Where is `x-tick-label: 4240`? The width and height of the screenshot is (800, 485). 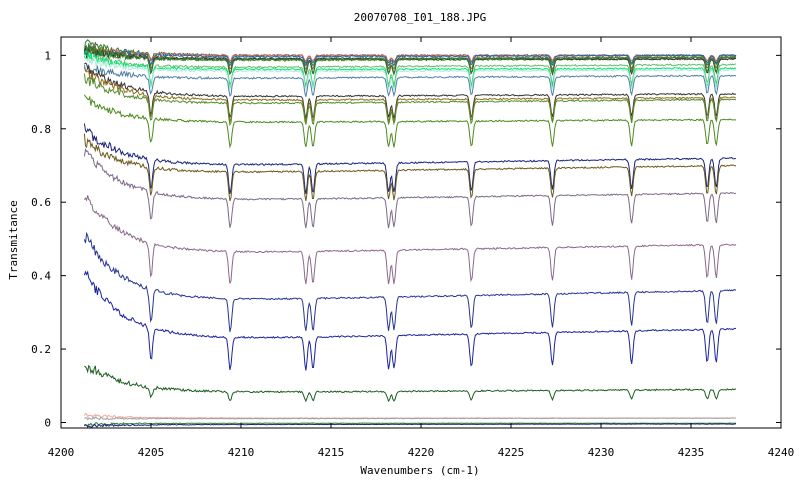
x-tick-label: 4240 is located at coordinates (781, 452).